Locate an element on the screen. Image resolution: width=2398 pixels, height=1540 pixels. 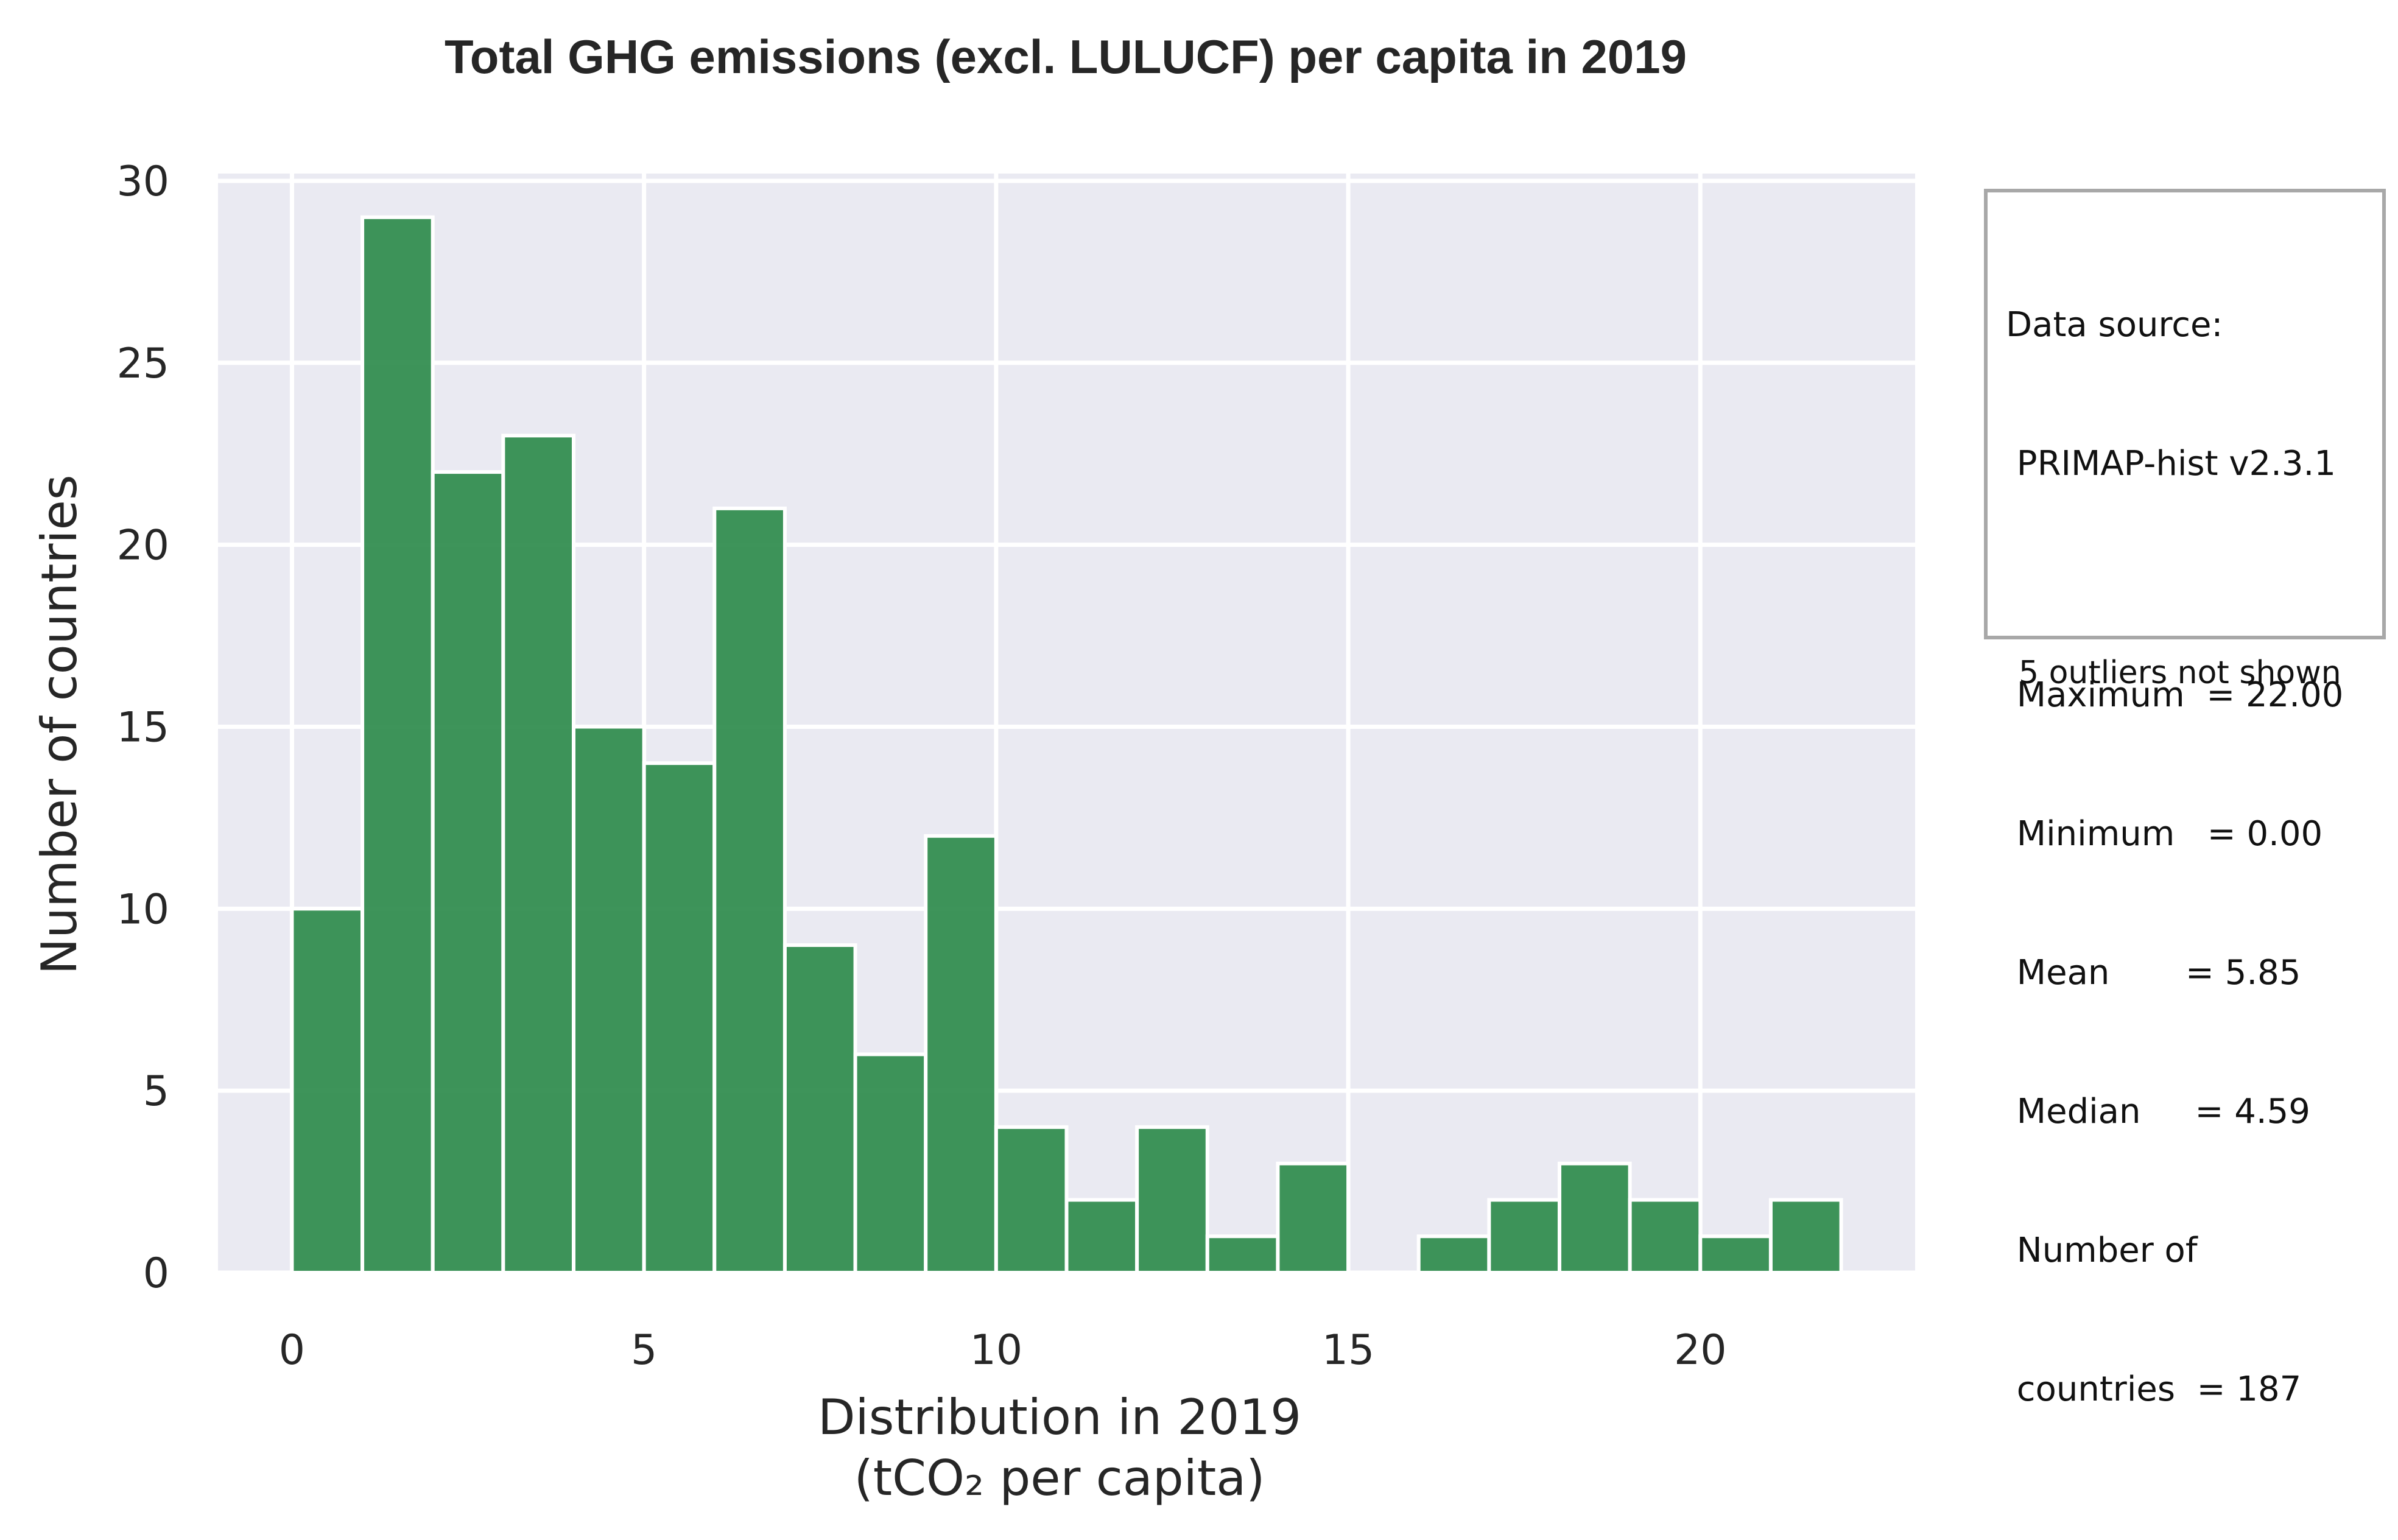
y-tick-label: 15 is located at coordinates (142, 727).